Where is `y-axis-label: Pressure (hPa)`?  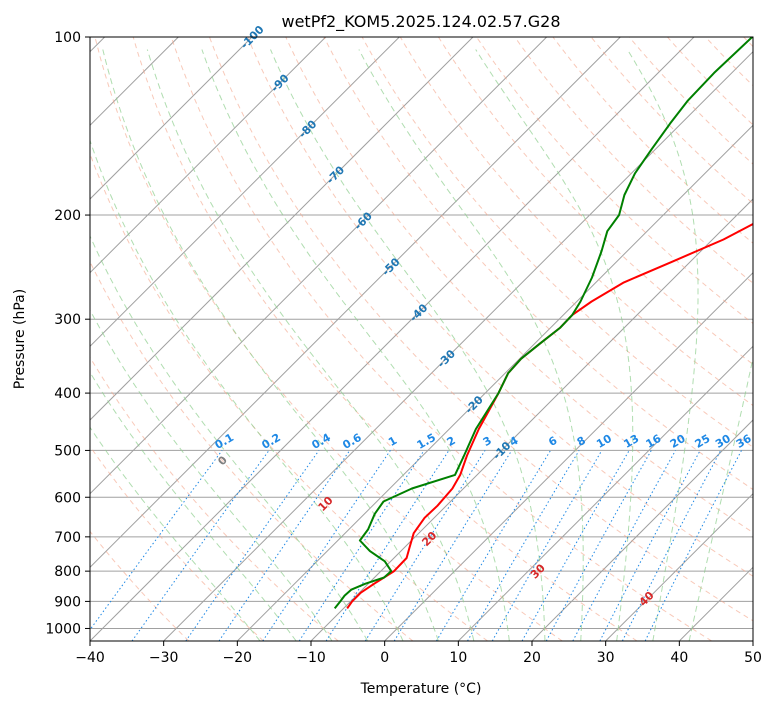
y-axis-label: Pressure (hPa) is located at coordinates (20, 339).